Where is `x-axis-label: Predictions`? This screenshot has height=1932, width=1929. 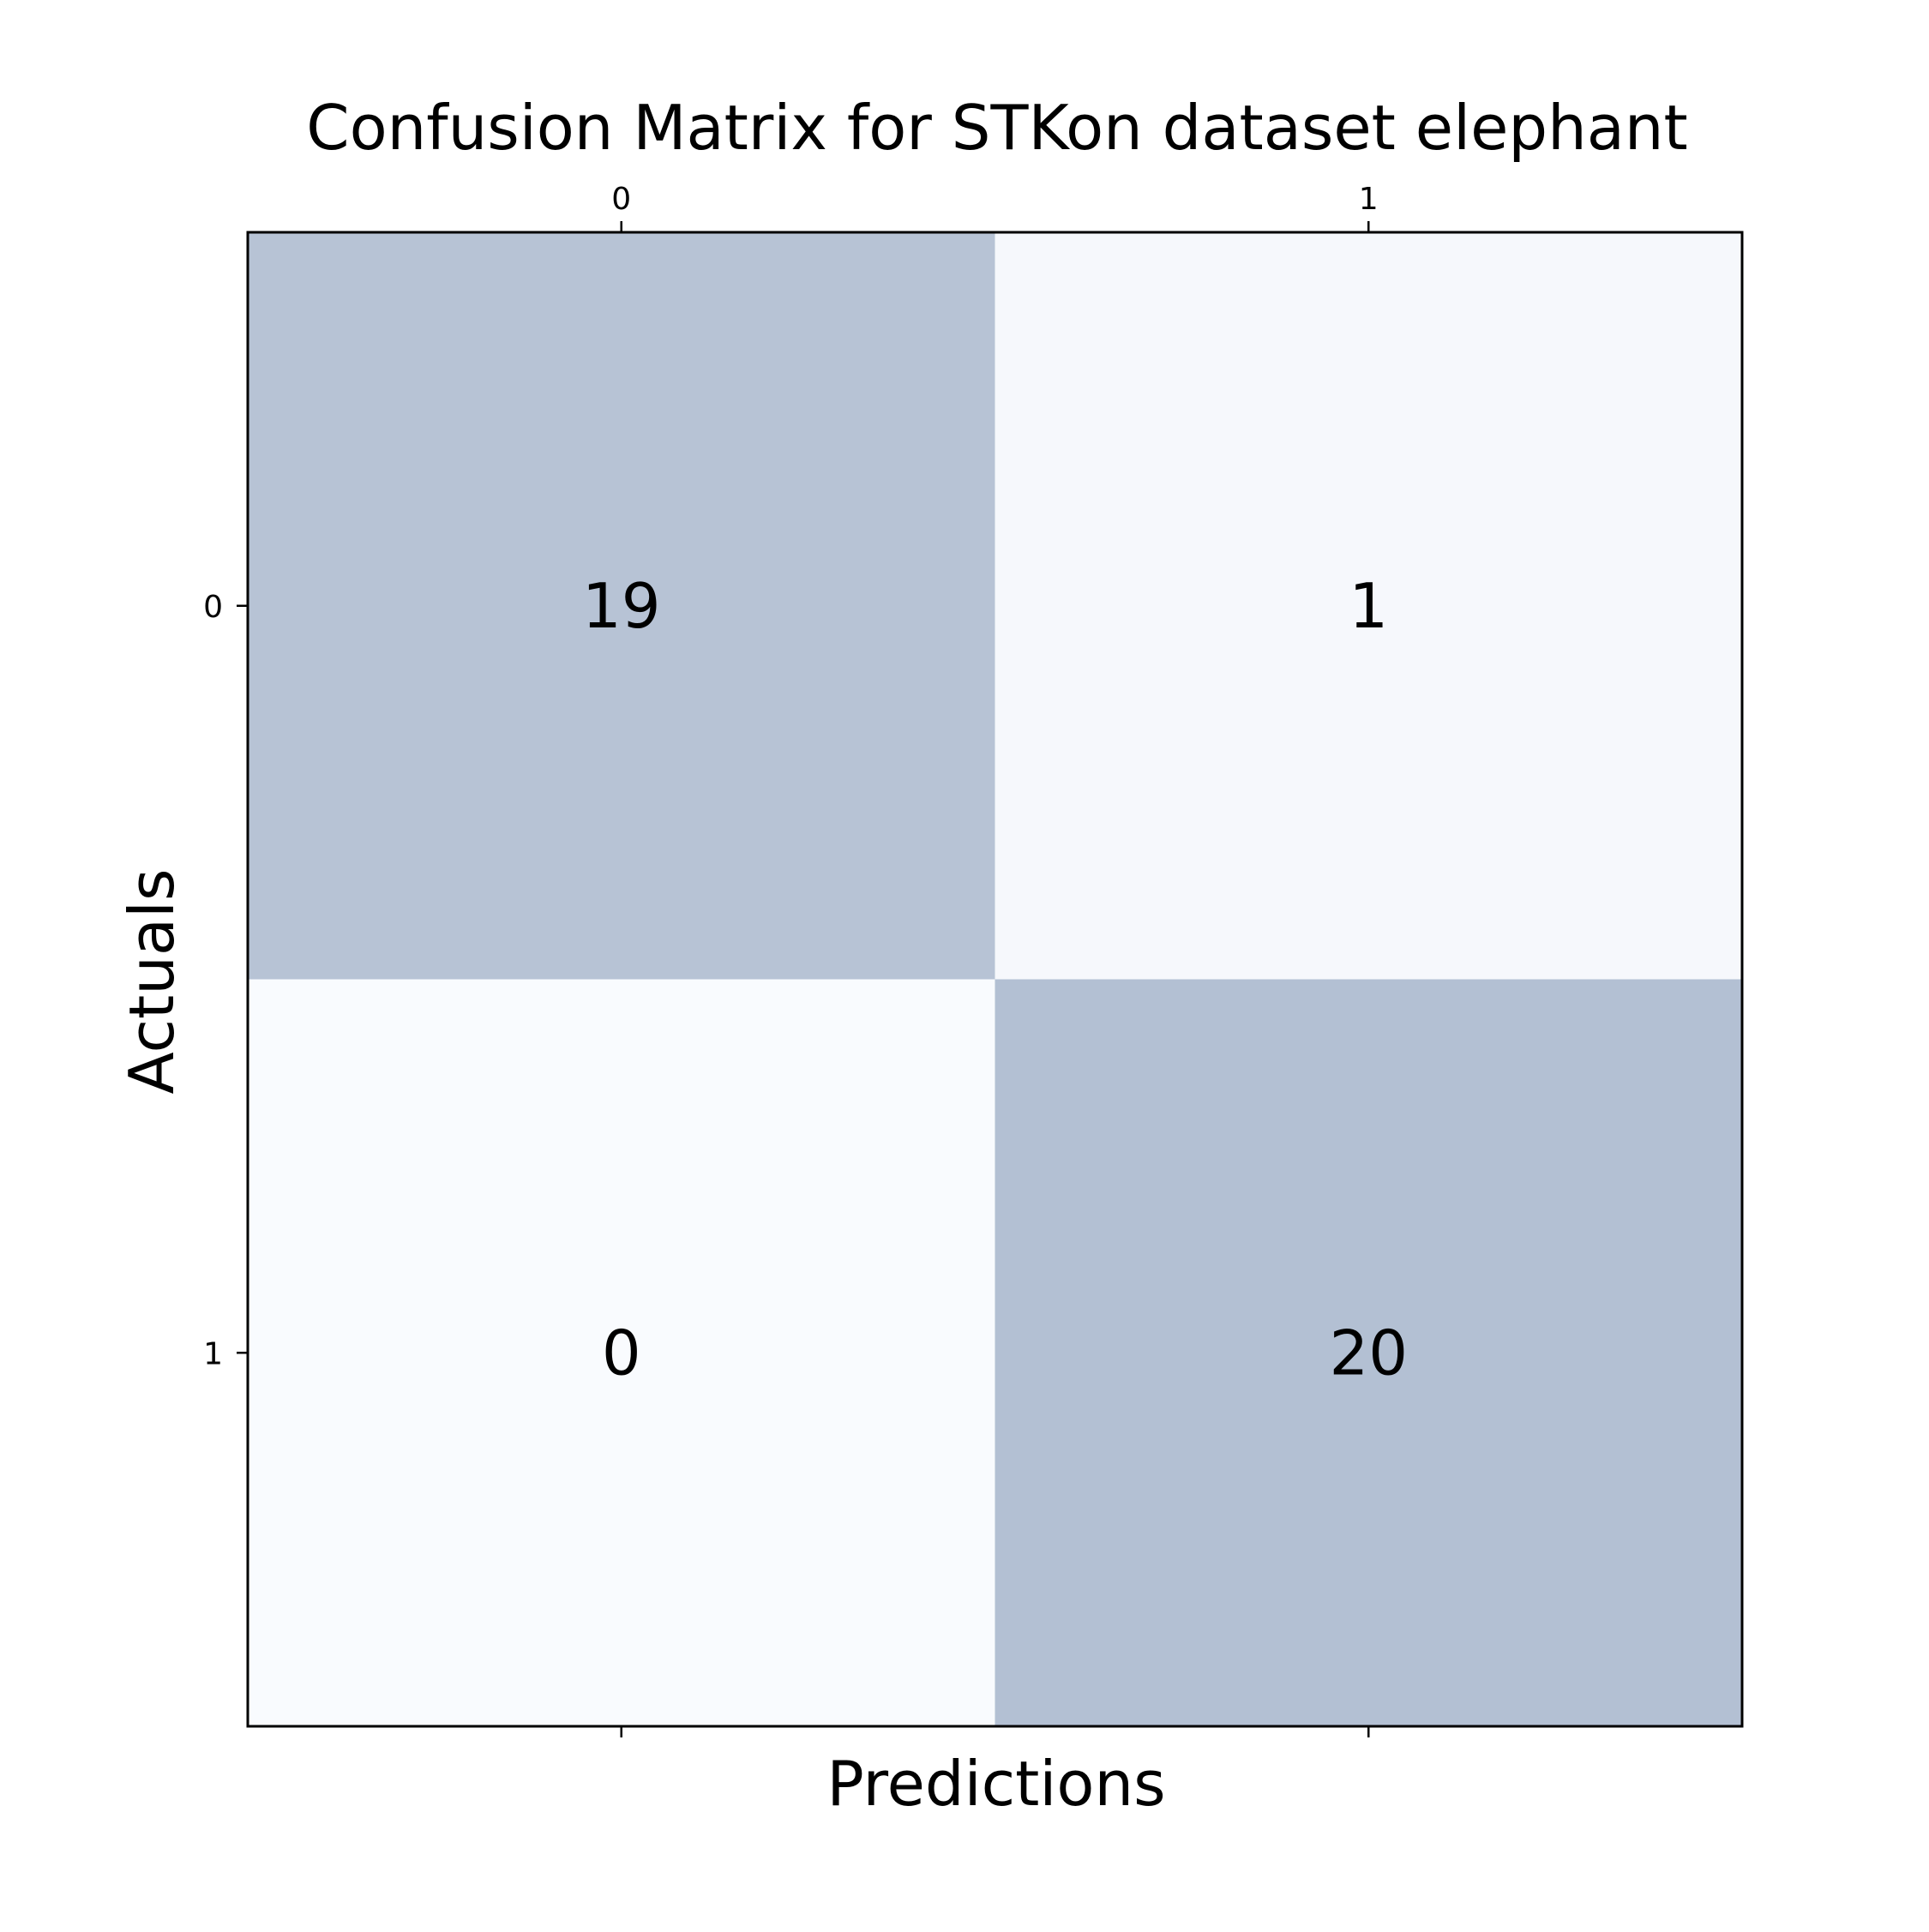 x-axis-label: Predictions is located at coordinates (995, 1784).